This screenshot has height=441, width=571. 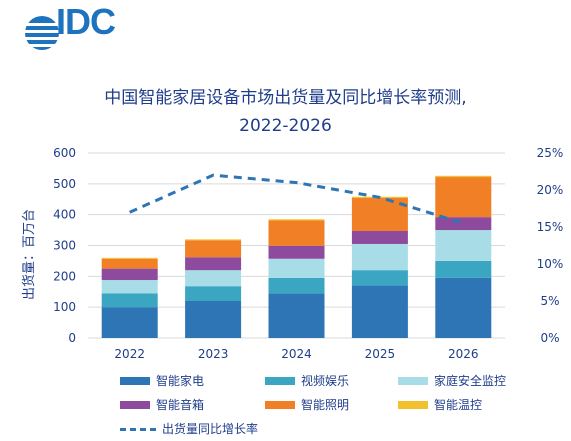 I want to click on idc-logo, so click(x=42, y=33).